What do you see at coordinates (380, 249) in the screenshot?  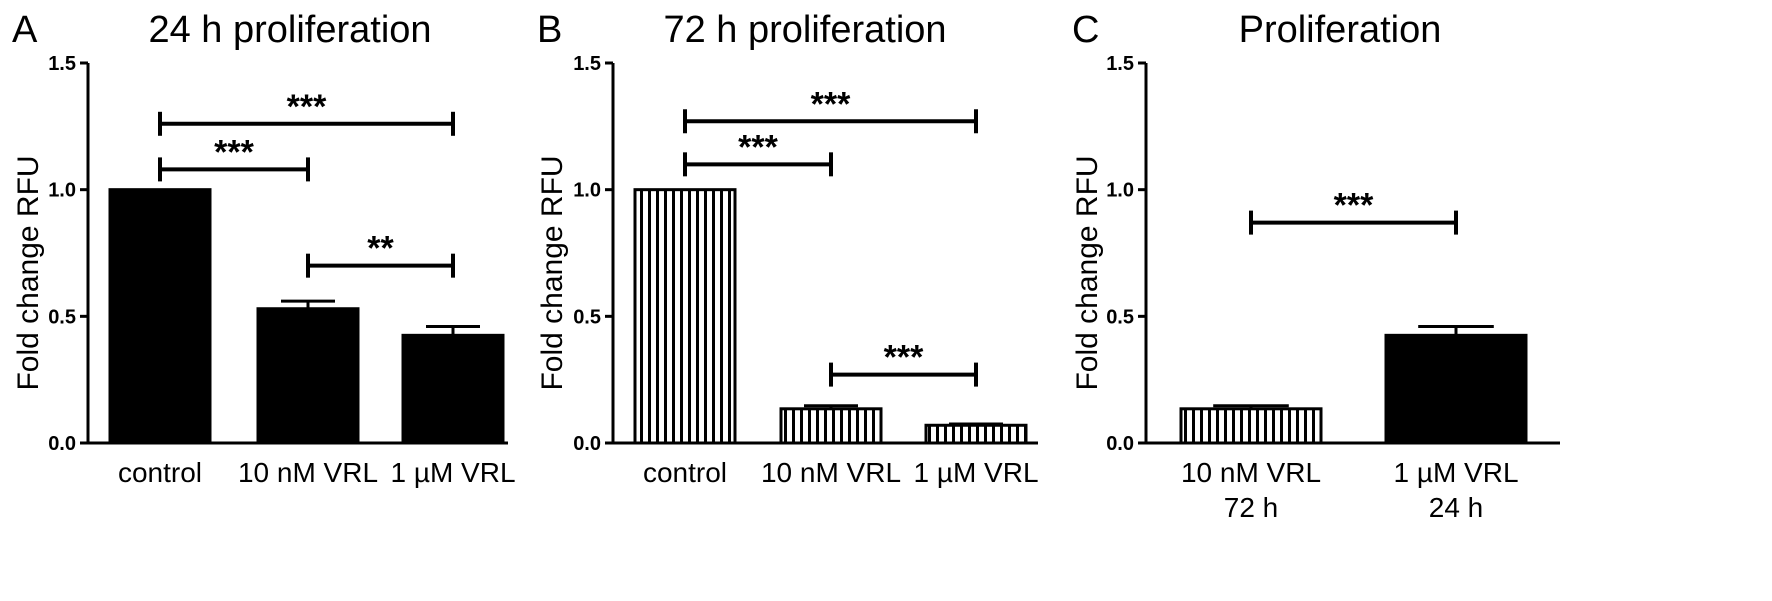 I see `significance-label: **` at bounding box center [380, 249].